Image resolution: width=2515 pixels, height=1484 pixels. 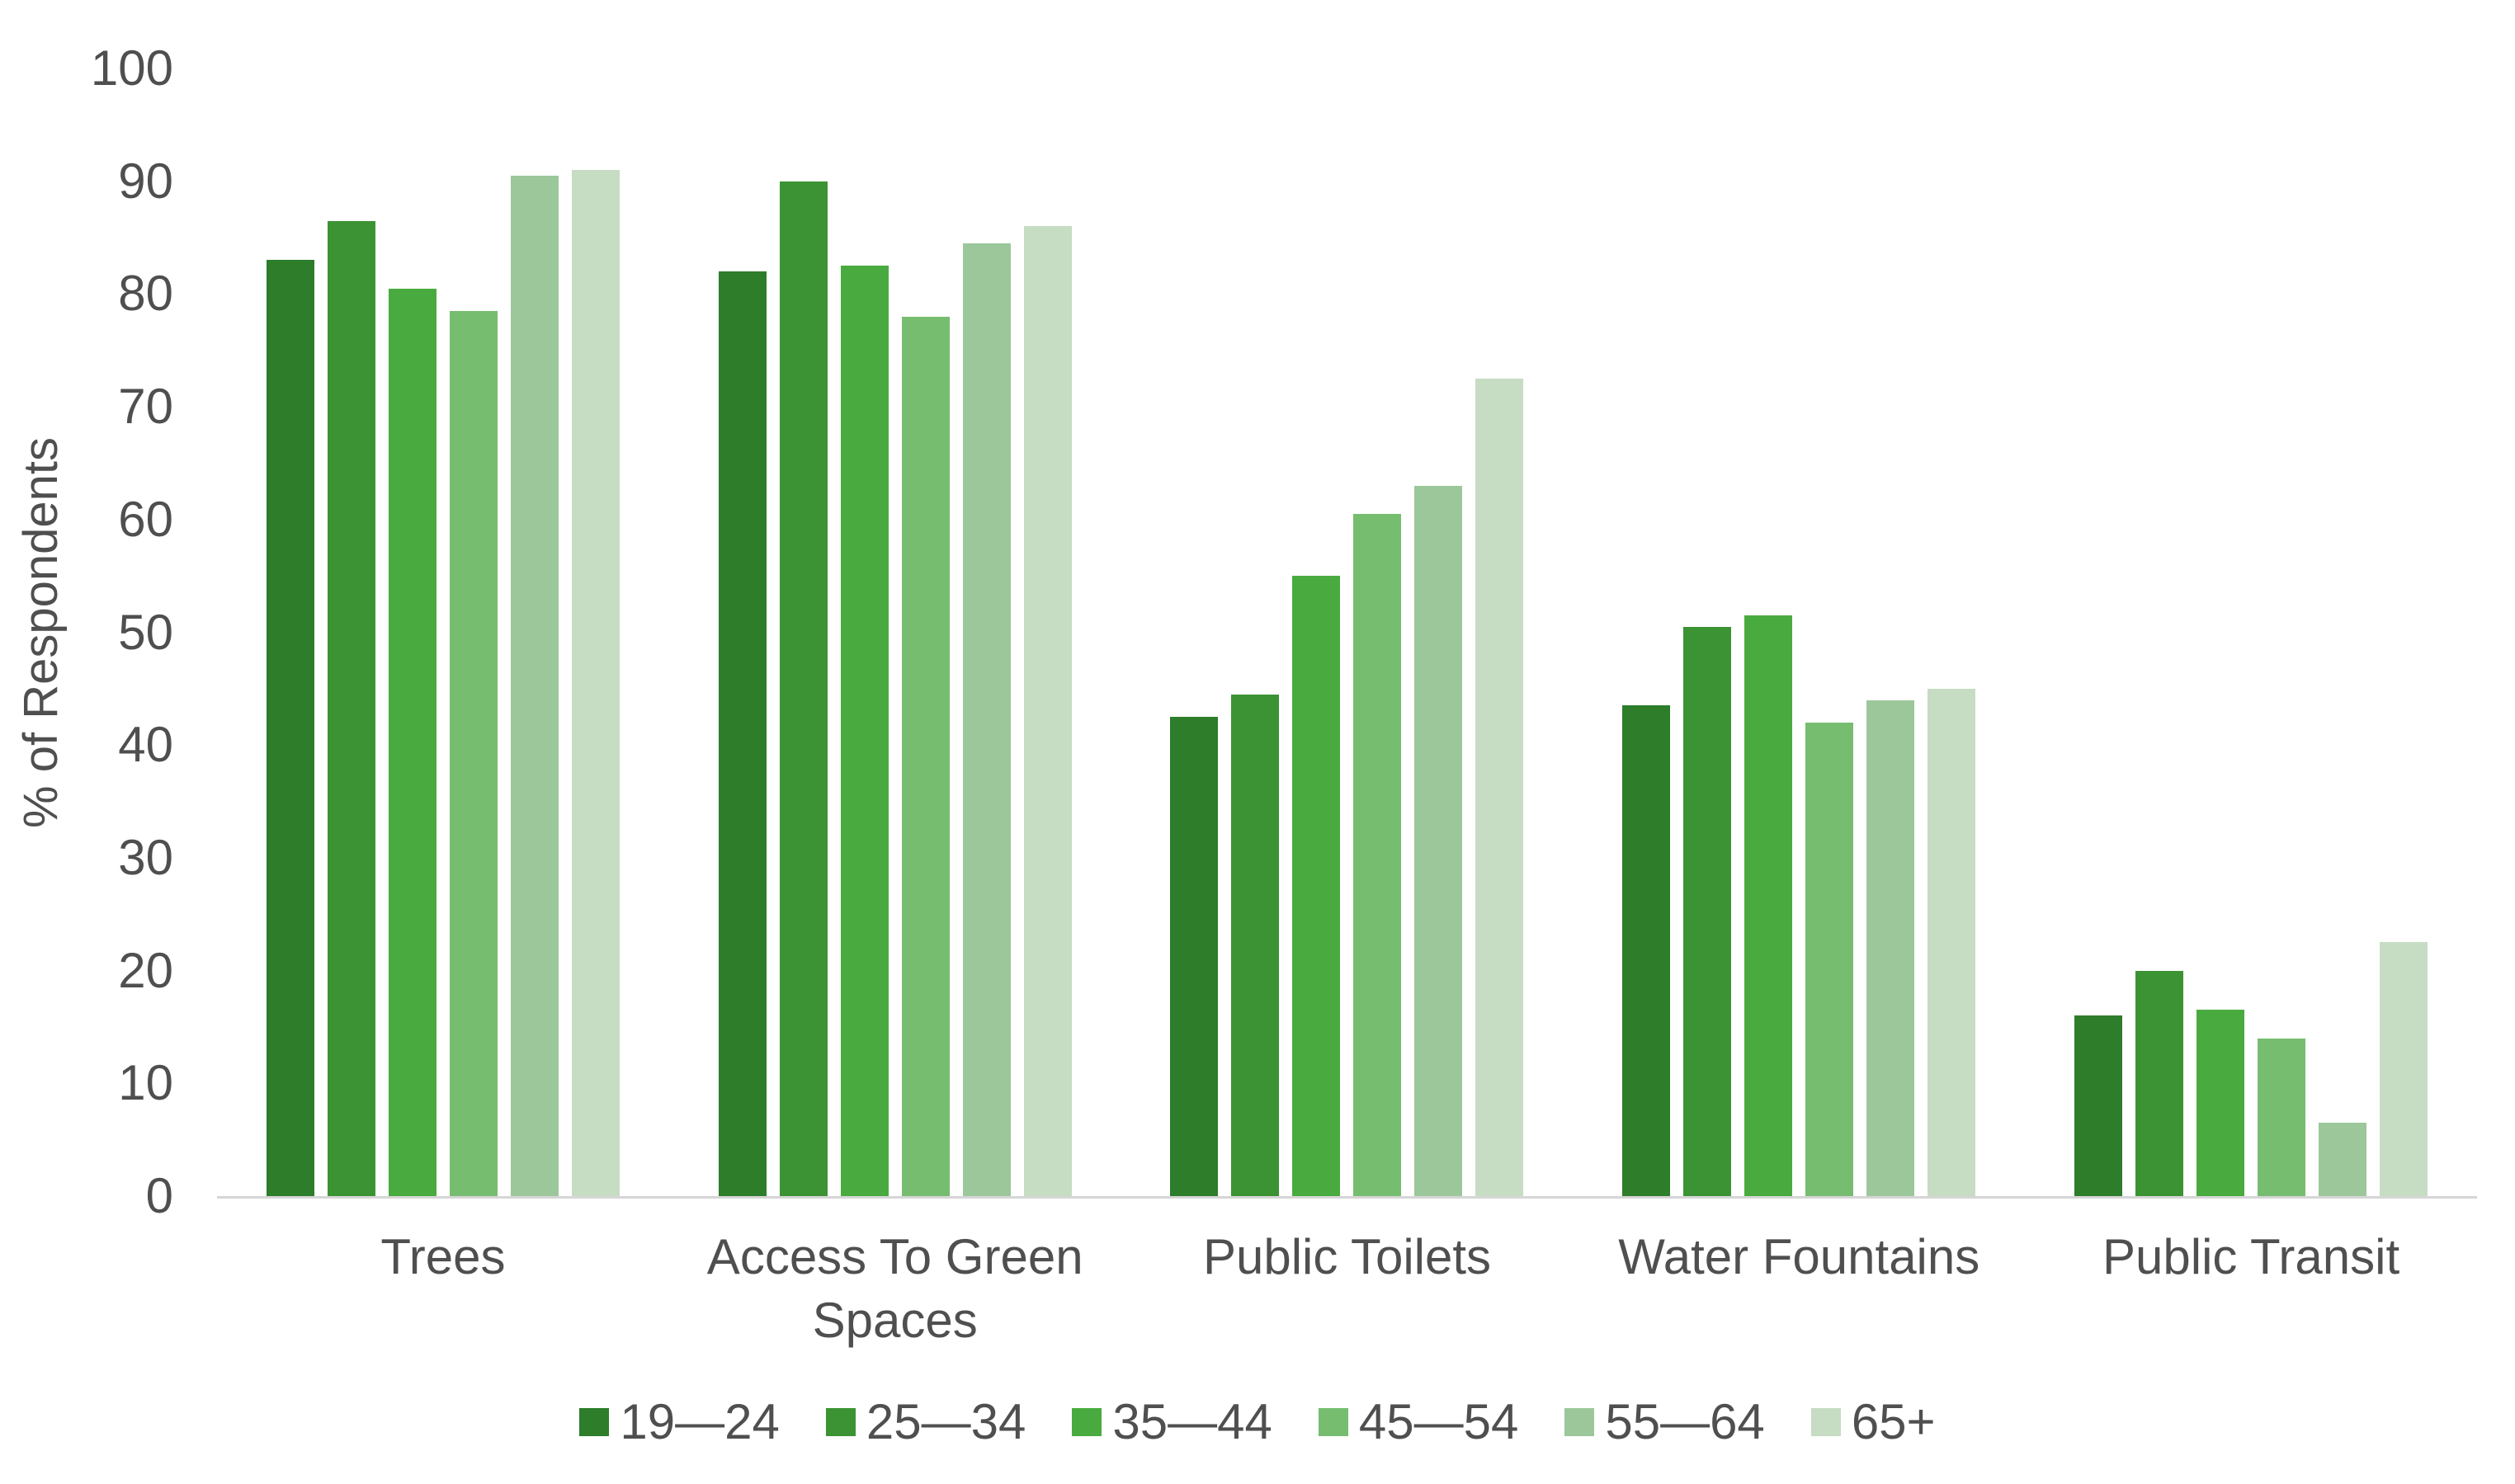 What do you see at coordinates (987, 719) in the screenshot?
I see `bar-55—64-Access To Green Spaces` at bounding box center [987, 719].